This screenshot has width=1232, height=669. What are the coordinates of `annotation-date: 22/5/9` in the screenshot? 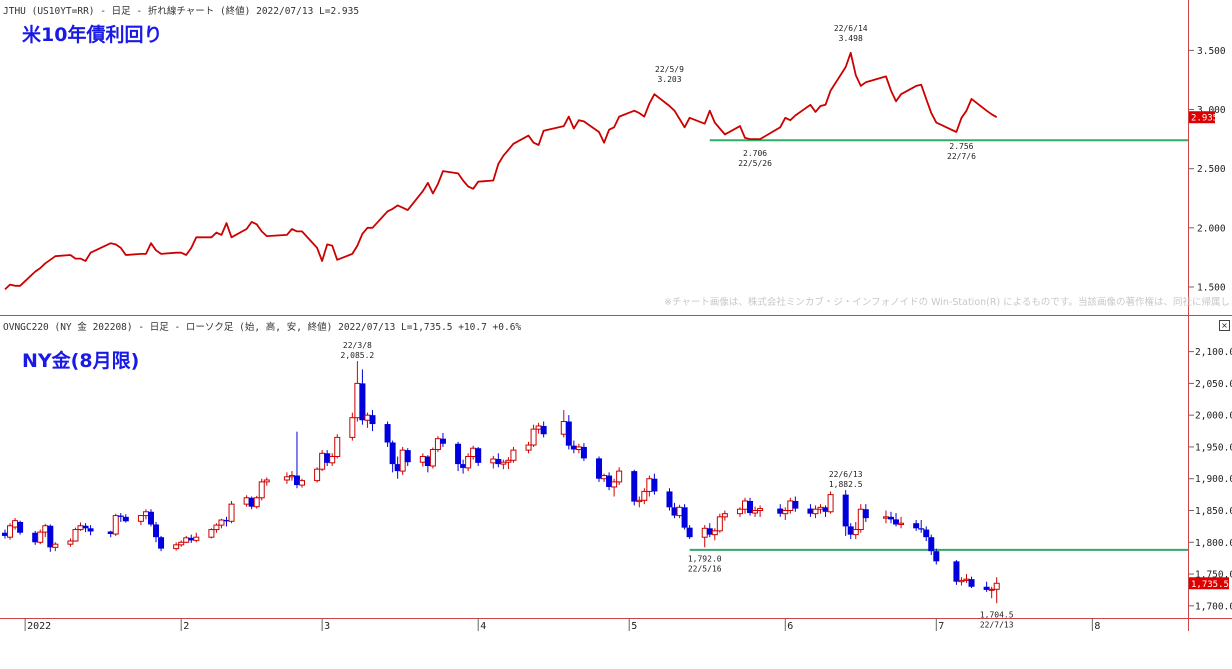 It's located at (669, 69).